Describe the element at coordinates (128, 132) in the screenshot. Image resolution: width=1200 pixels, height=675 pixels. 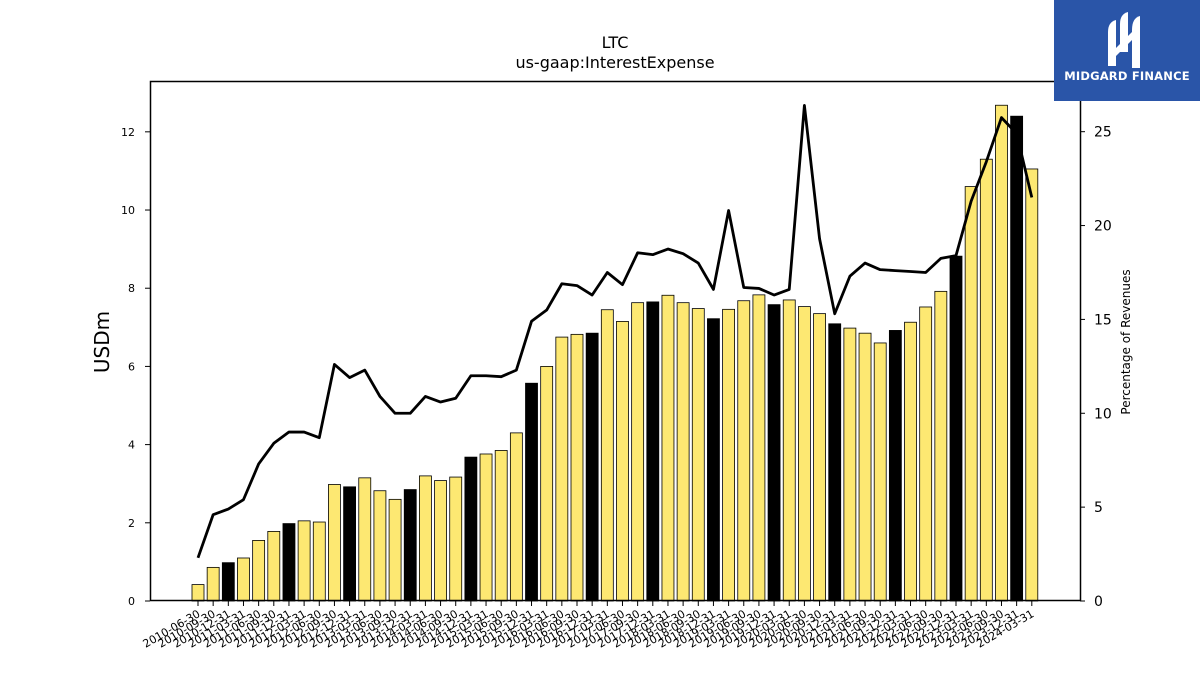
I see `y-tick-label: 12` at that location.